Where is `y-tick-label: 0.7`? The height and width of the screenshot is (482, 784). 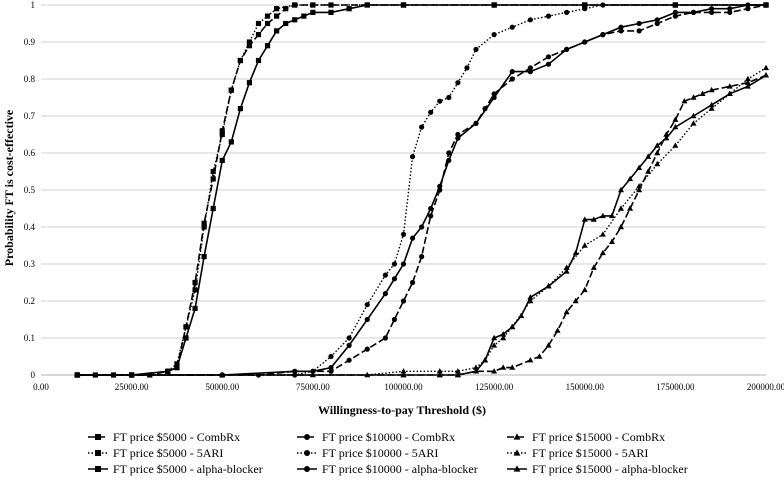 y-tick-label: 0.7 is located at coordinates (30, 116).